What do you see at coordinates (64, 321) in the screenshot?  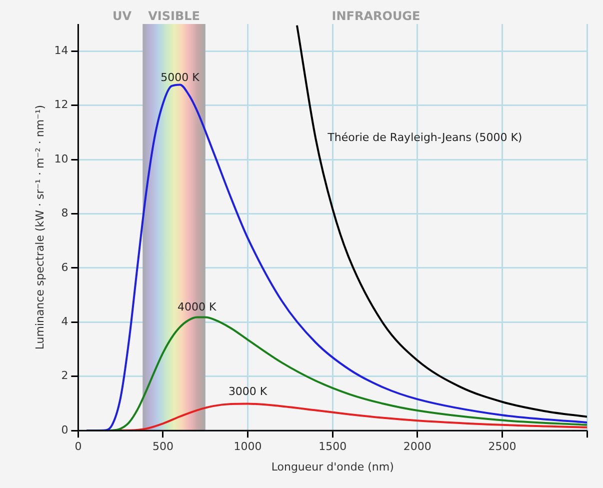 I see `y-tick-label: 4` at bounding box center [64, 321].